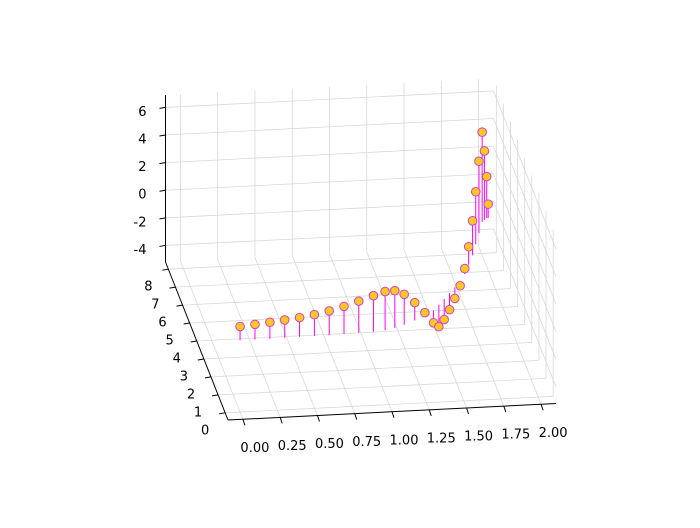 The image size is (700, 528). Describe the element at coordinates (162, 323) in the screenshot. I see `y-tick-label: 6` at that location.